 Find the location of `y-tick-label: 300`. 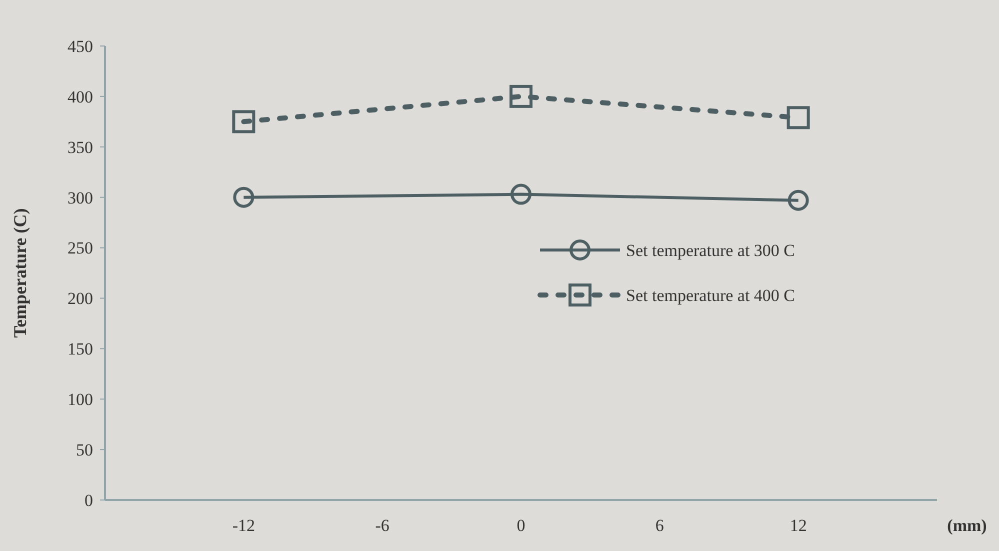

y-tick-label: 300 is located at coordinates (80, 198).